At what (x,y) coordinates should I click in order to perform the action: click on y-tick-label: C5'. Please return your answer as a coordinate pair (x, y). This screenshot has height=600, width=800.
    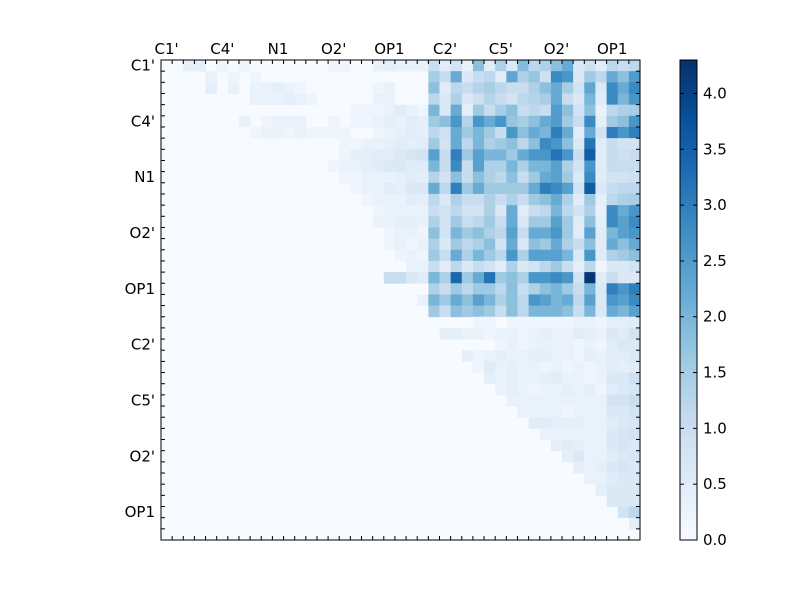
    Looking at the image, I should click on (143, 401).